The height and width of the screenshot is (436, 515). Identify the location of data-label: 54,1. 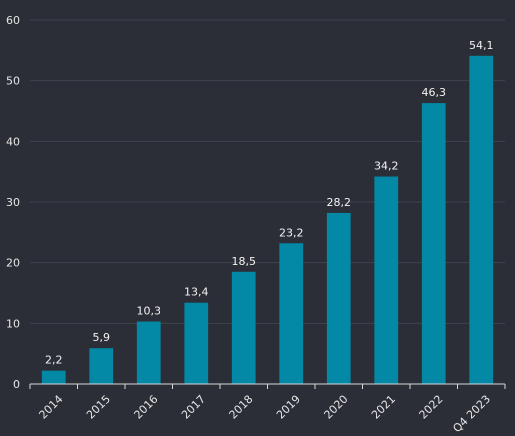
(481, 45).